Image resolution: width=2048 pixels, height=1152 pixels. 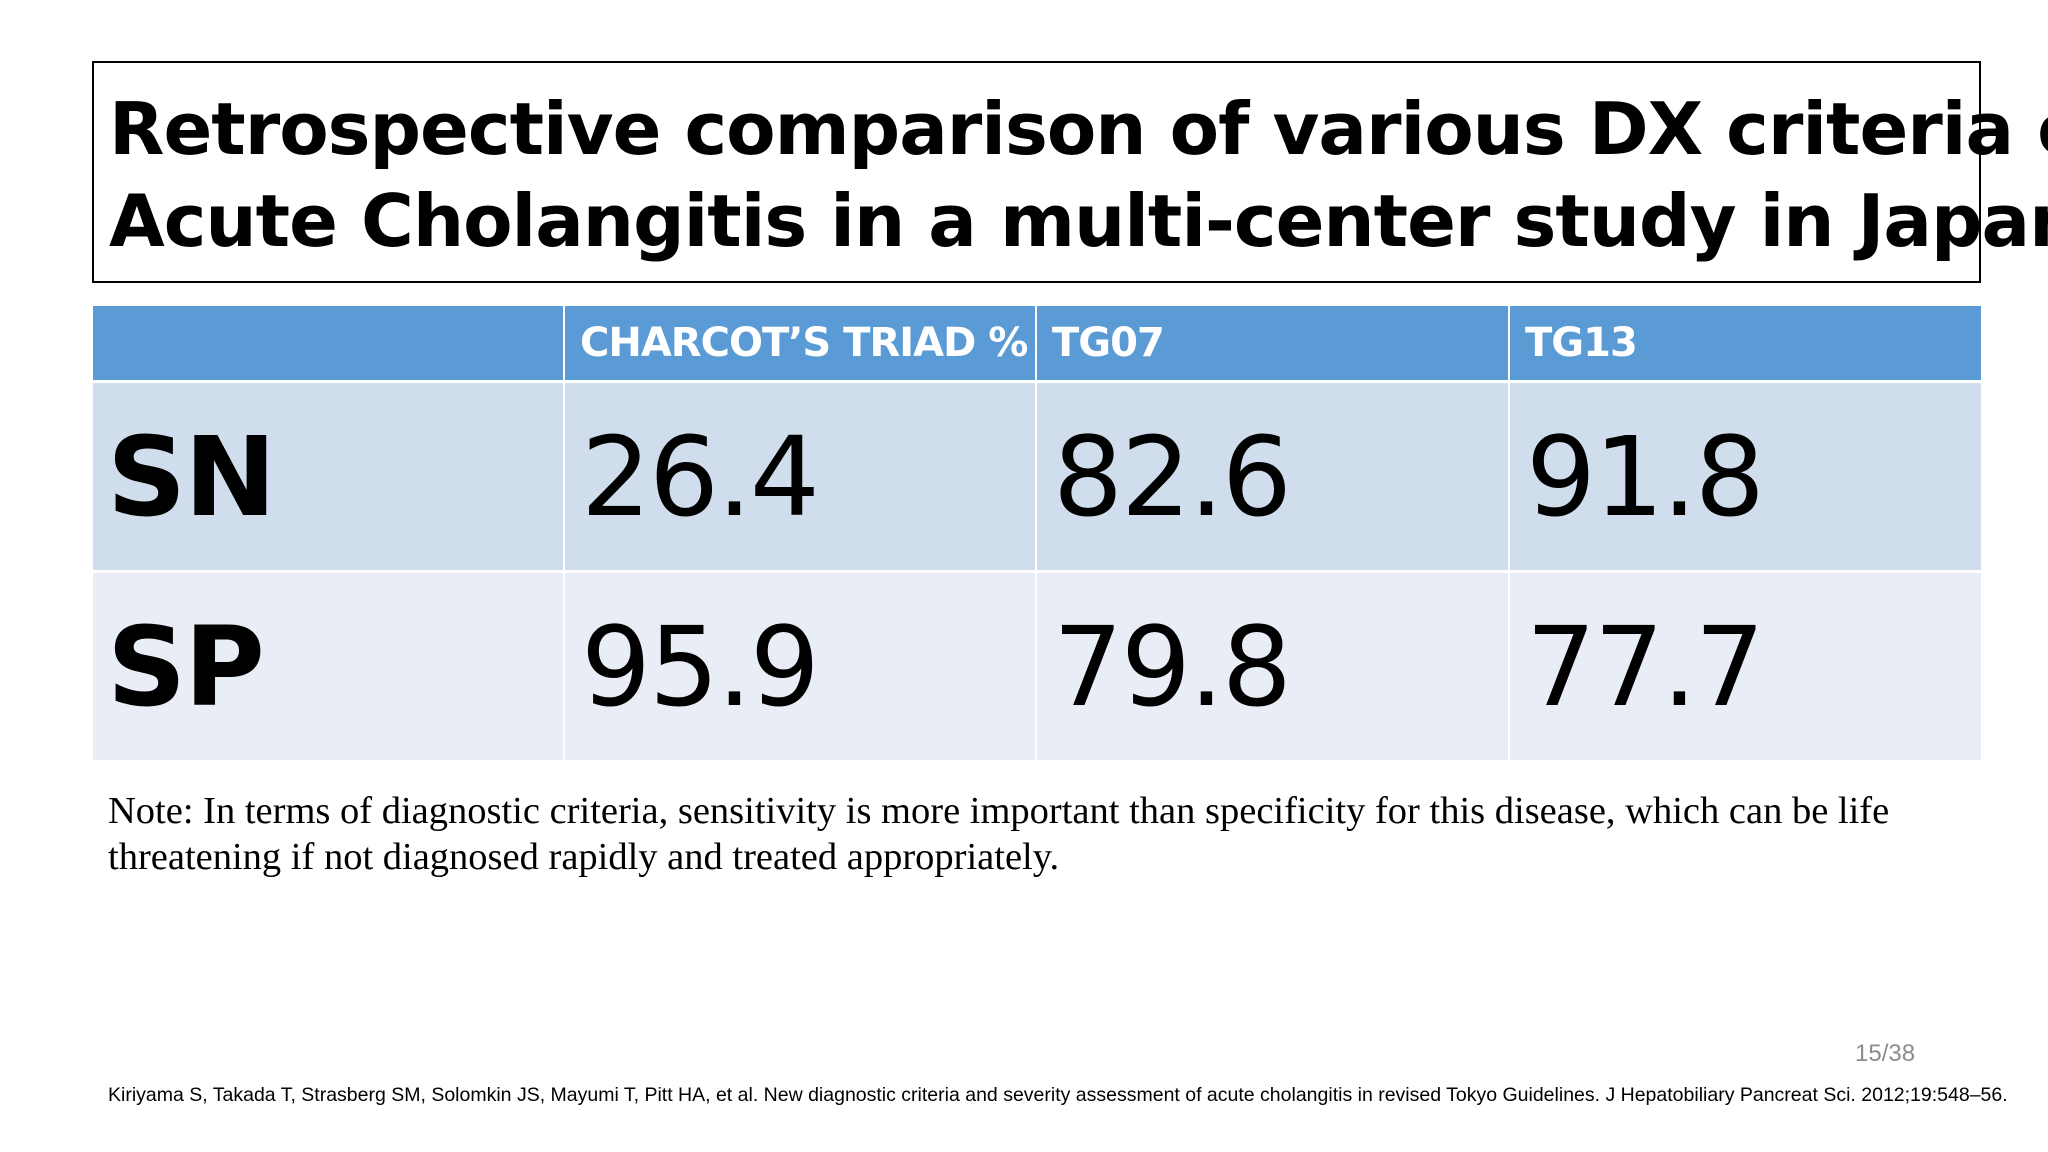 I want to click on cell-sn-tg07: 82.6, so click(x=1272, y=476).